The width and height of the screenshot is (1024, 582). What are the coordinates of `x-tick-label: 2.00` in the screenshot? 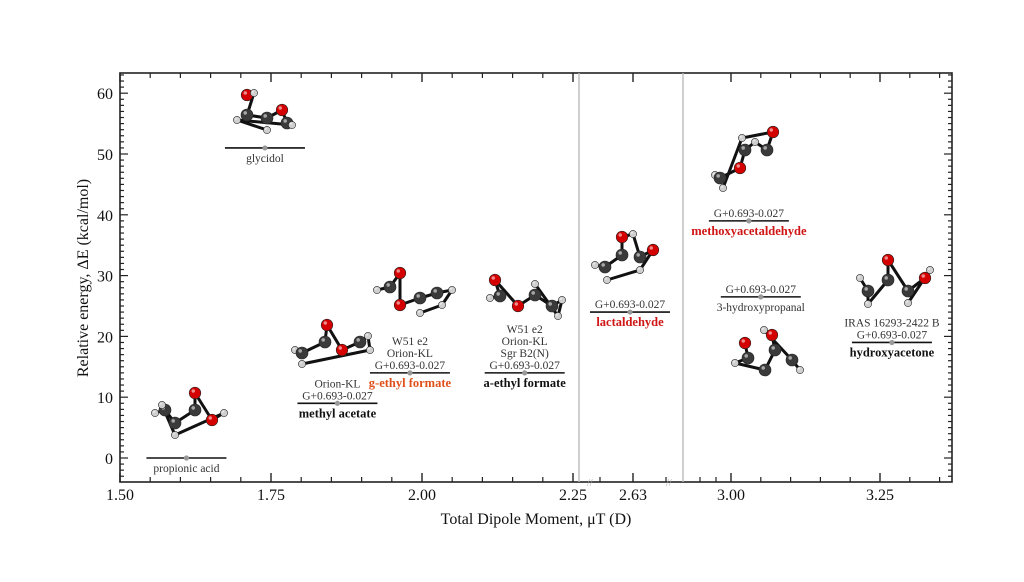 It's located at (422, 495).